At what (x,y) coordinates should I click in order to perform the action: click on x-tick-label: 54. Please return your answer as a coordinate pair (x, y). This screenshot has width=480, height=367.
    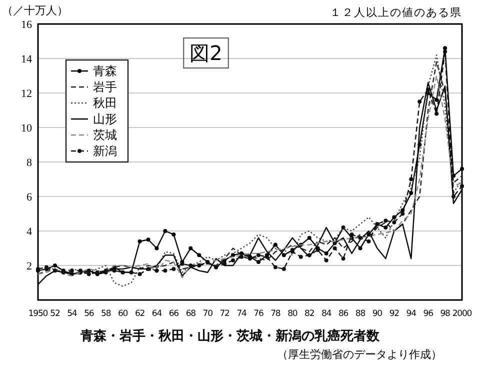
    Looking at the image, I should click on (72, 314).